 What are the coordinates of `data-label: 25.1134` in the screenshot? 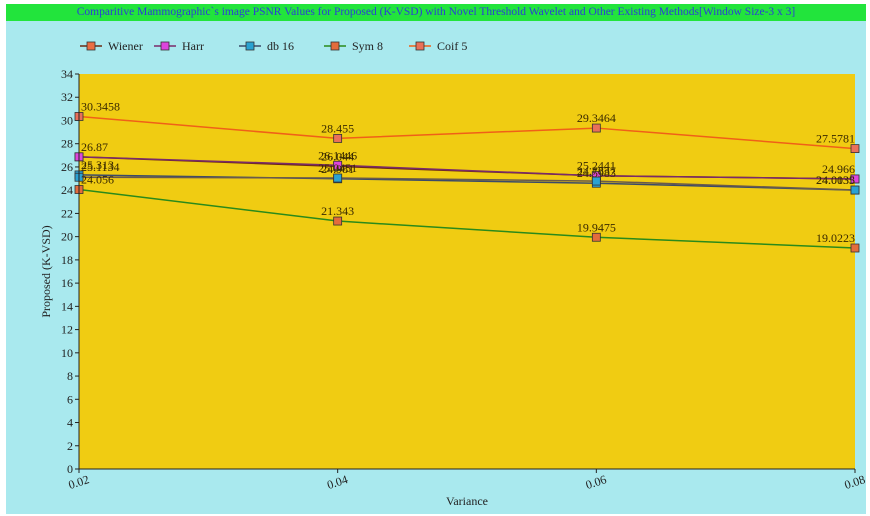 It's located at (100, 167).